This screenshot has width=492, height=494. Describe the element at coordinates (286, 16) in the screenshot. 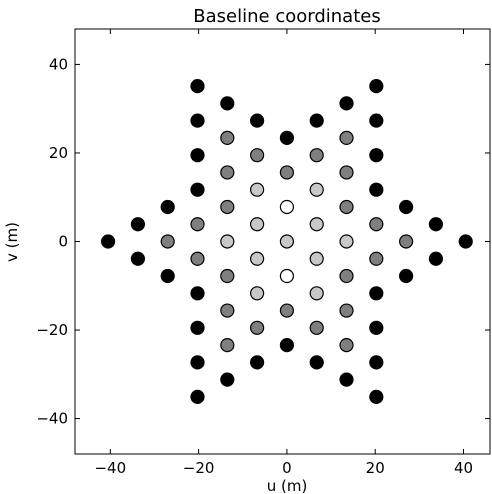

I see `chart-title: Baseline coordinates` at that location.